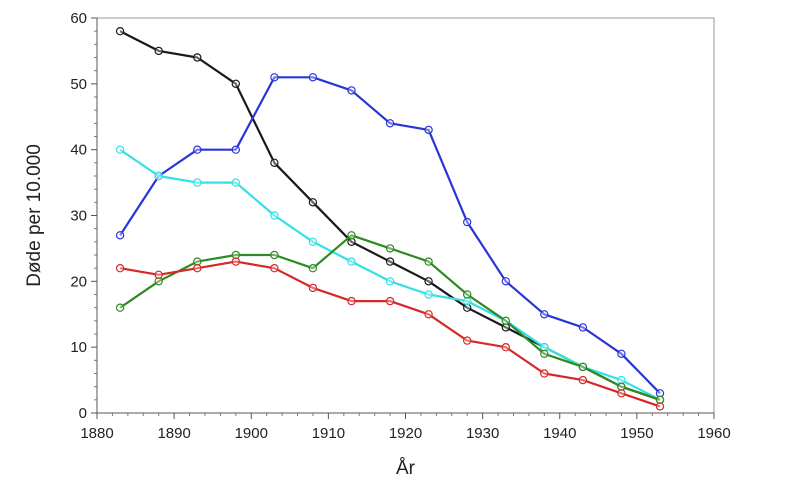 The image size is (800, 487). What do you see at coordinates (83, 413) in the screenshot?
I see `y-tick-label: 0` at bounding box center [83, 413].